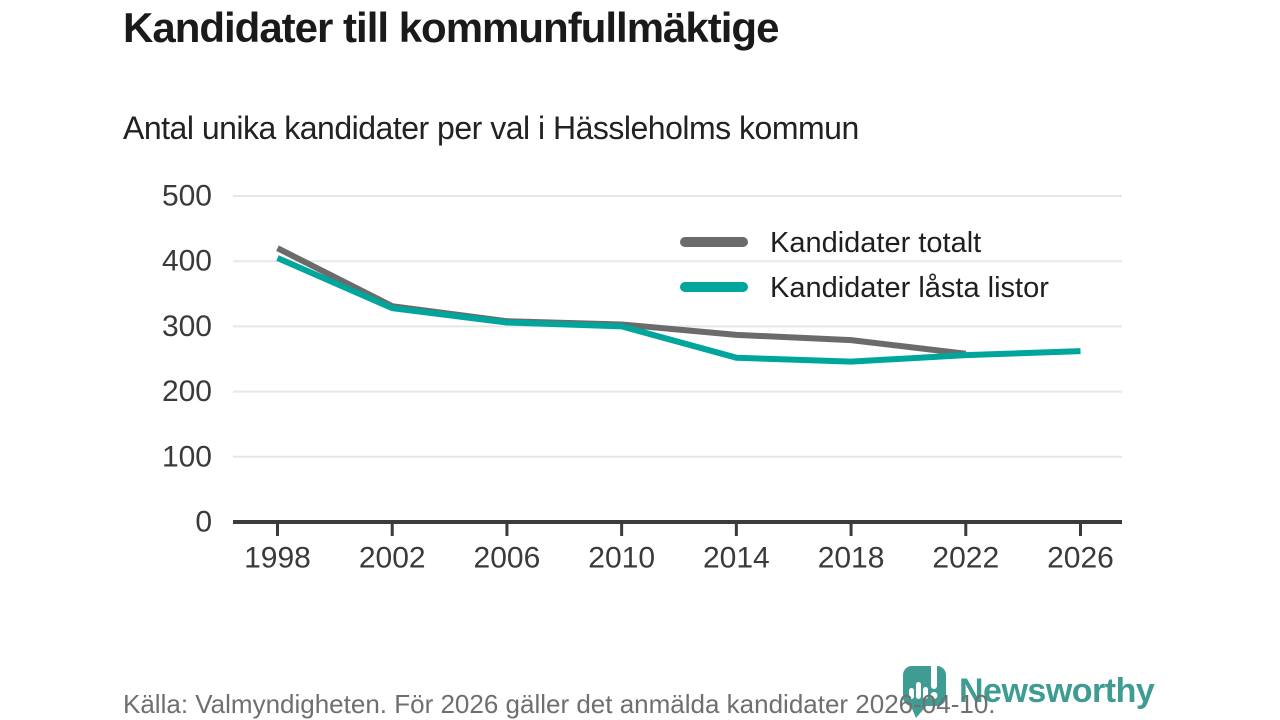 The image size is (1280, 720). What do you see at coordinates (714, 287) in the screenshot?
I see `legend-swatch-kandidater-l-sta-listor` at bounding box center [714, 287].